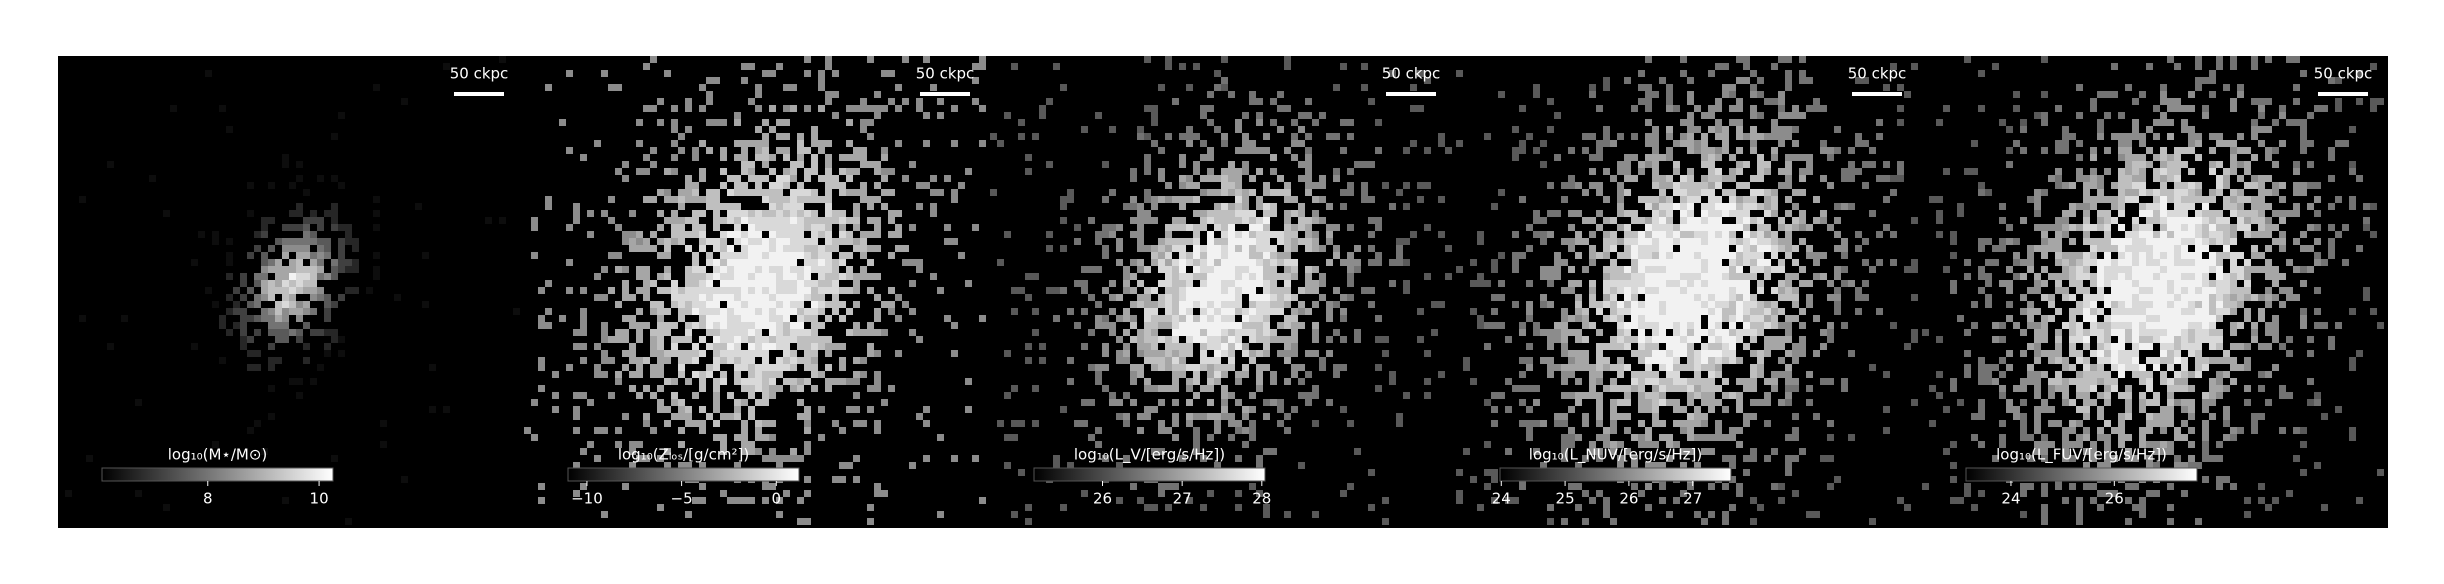 The image size is (2444, 584). Describe the element at coordinates (1615, 455) in the screenshot. I see `colorbar-label: log₁₀(L_NUV/[erg/s/Hz])` at that location.